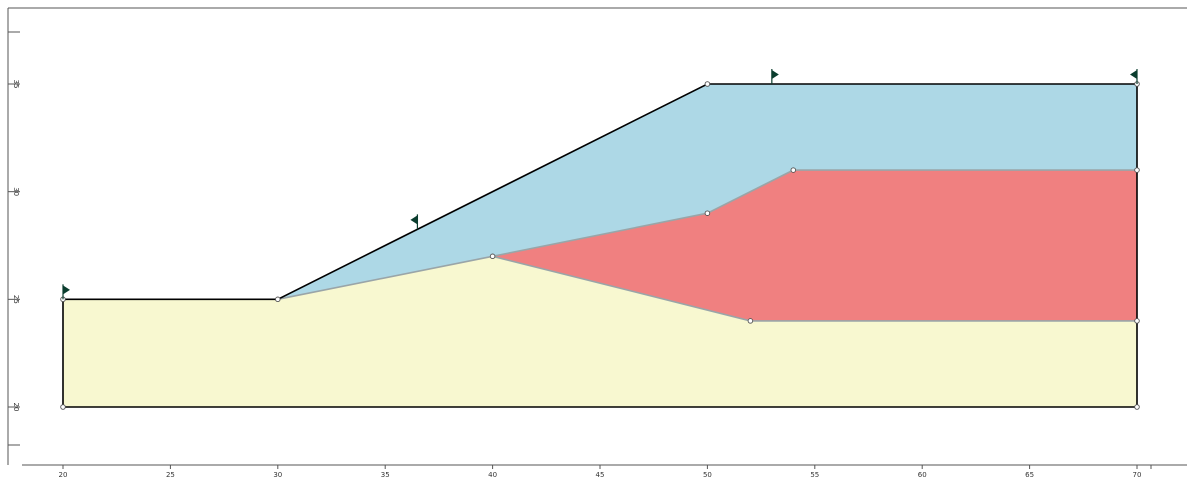 Image resolution: width=1187 pixels, height=479 pixels. What do you see at coordinates (605, 472) in the screenshot?
I see `x-axis-ticks: 20 25 30 35 40 45 50 55 60 65 70` at bounding box center [605, 472].